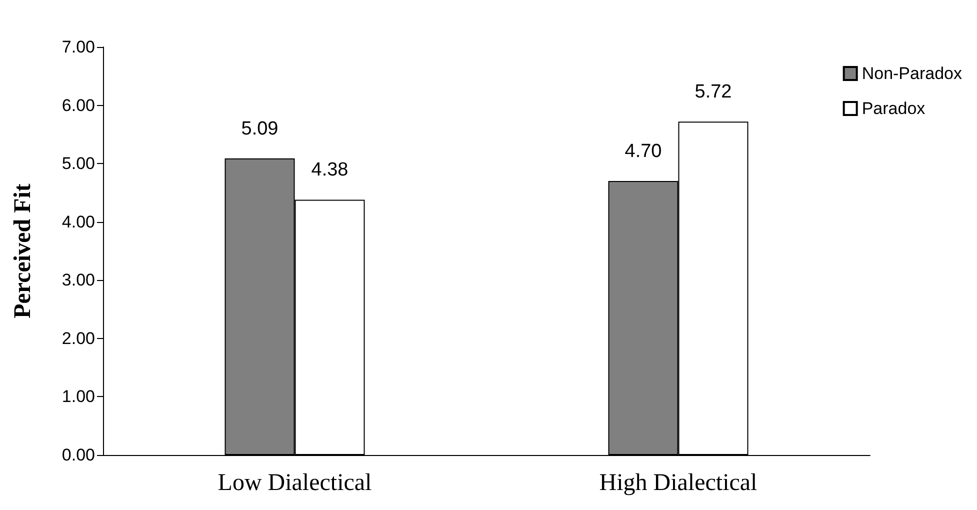 This screenshot has width=977, height=510. Describe the element at coordinates (78, 280) in the screenshot. I see `y-tick-label: 3.00` at that location.